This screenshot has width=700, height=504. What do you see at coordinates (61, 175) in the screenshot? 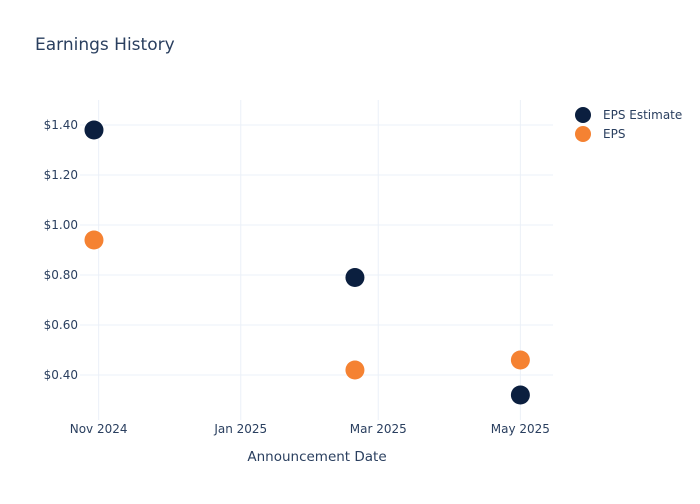
I see `y-tick-label: $1.20` at bounding box center [61, 175].